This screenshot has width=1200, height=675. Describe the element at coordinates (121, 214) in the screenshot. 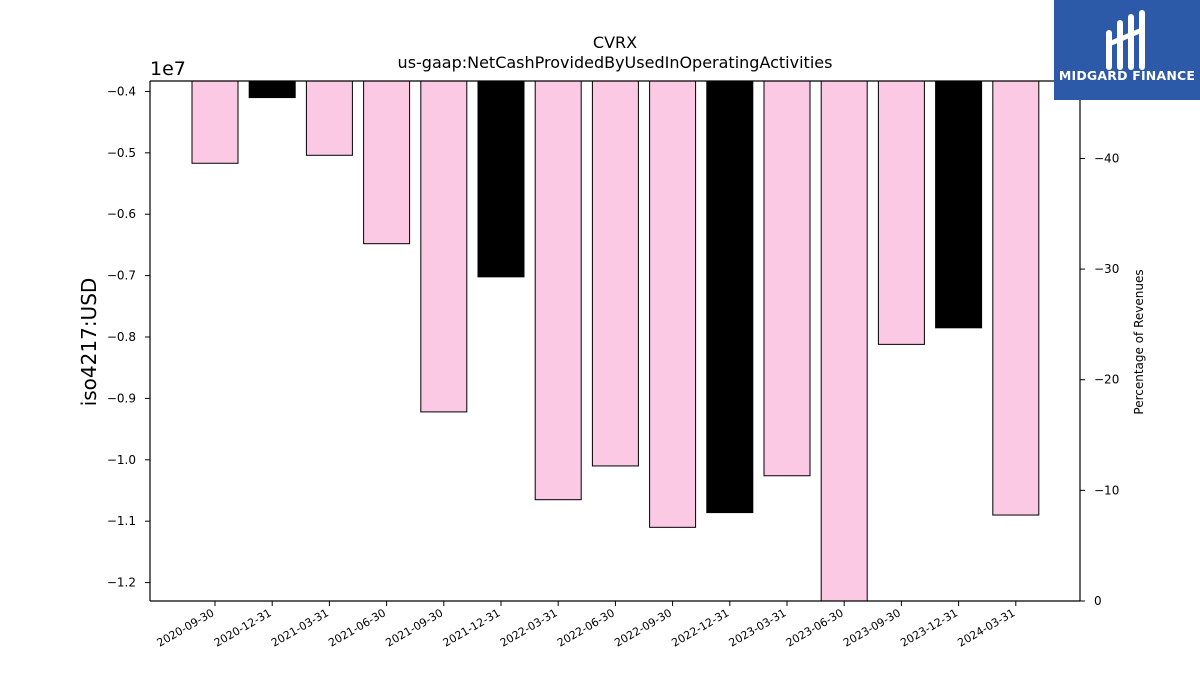

I see `y-tick-label: −0.6` at that location.